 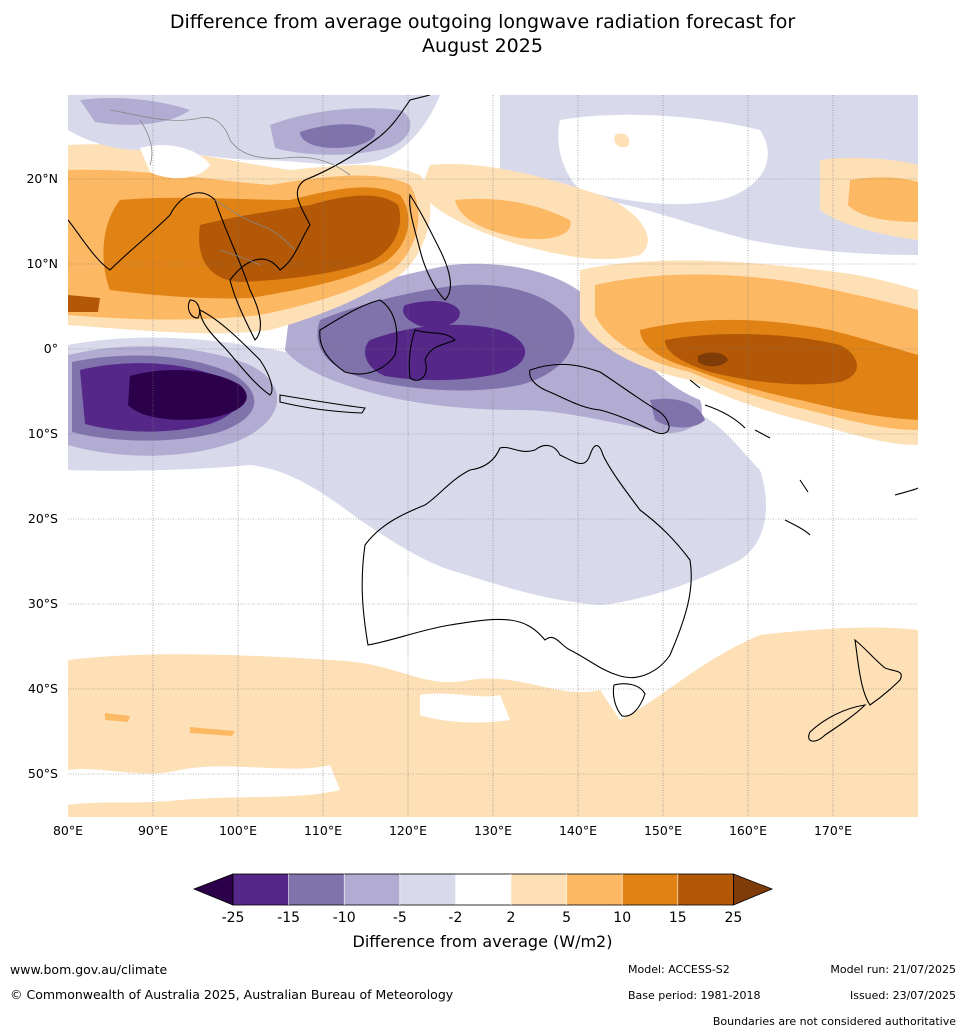 I want to click on lon-label: 130°E, so click(x=493, y=830).